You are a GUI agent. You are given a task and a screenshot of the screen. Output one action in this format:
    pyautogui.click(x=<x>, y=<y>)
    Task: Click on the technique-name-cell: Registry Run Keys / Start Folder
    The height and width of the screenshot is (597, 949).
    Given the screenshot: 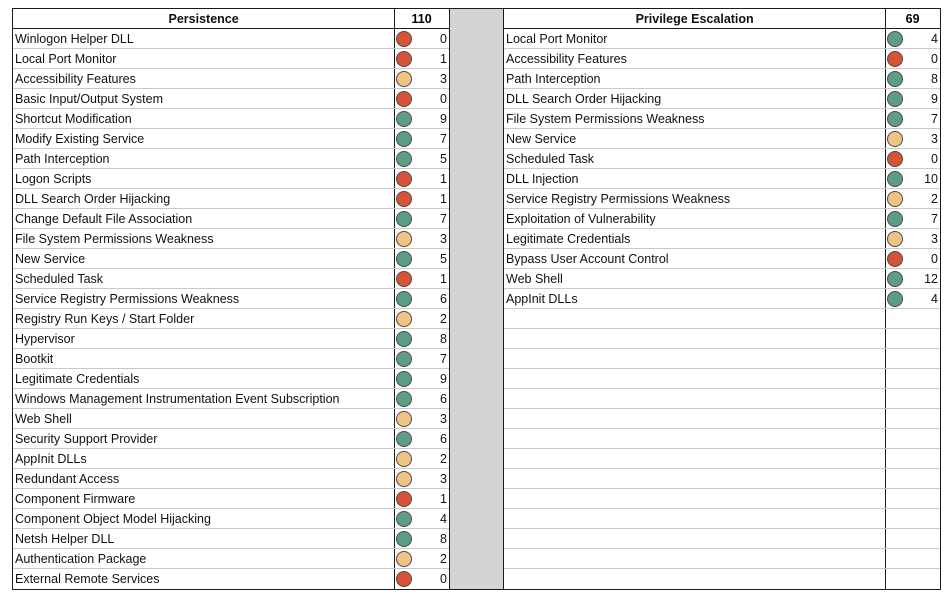 What is the action you would take?
    pyautogui.click(x=105, y=318)
    